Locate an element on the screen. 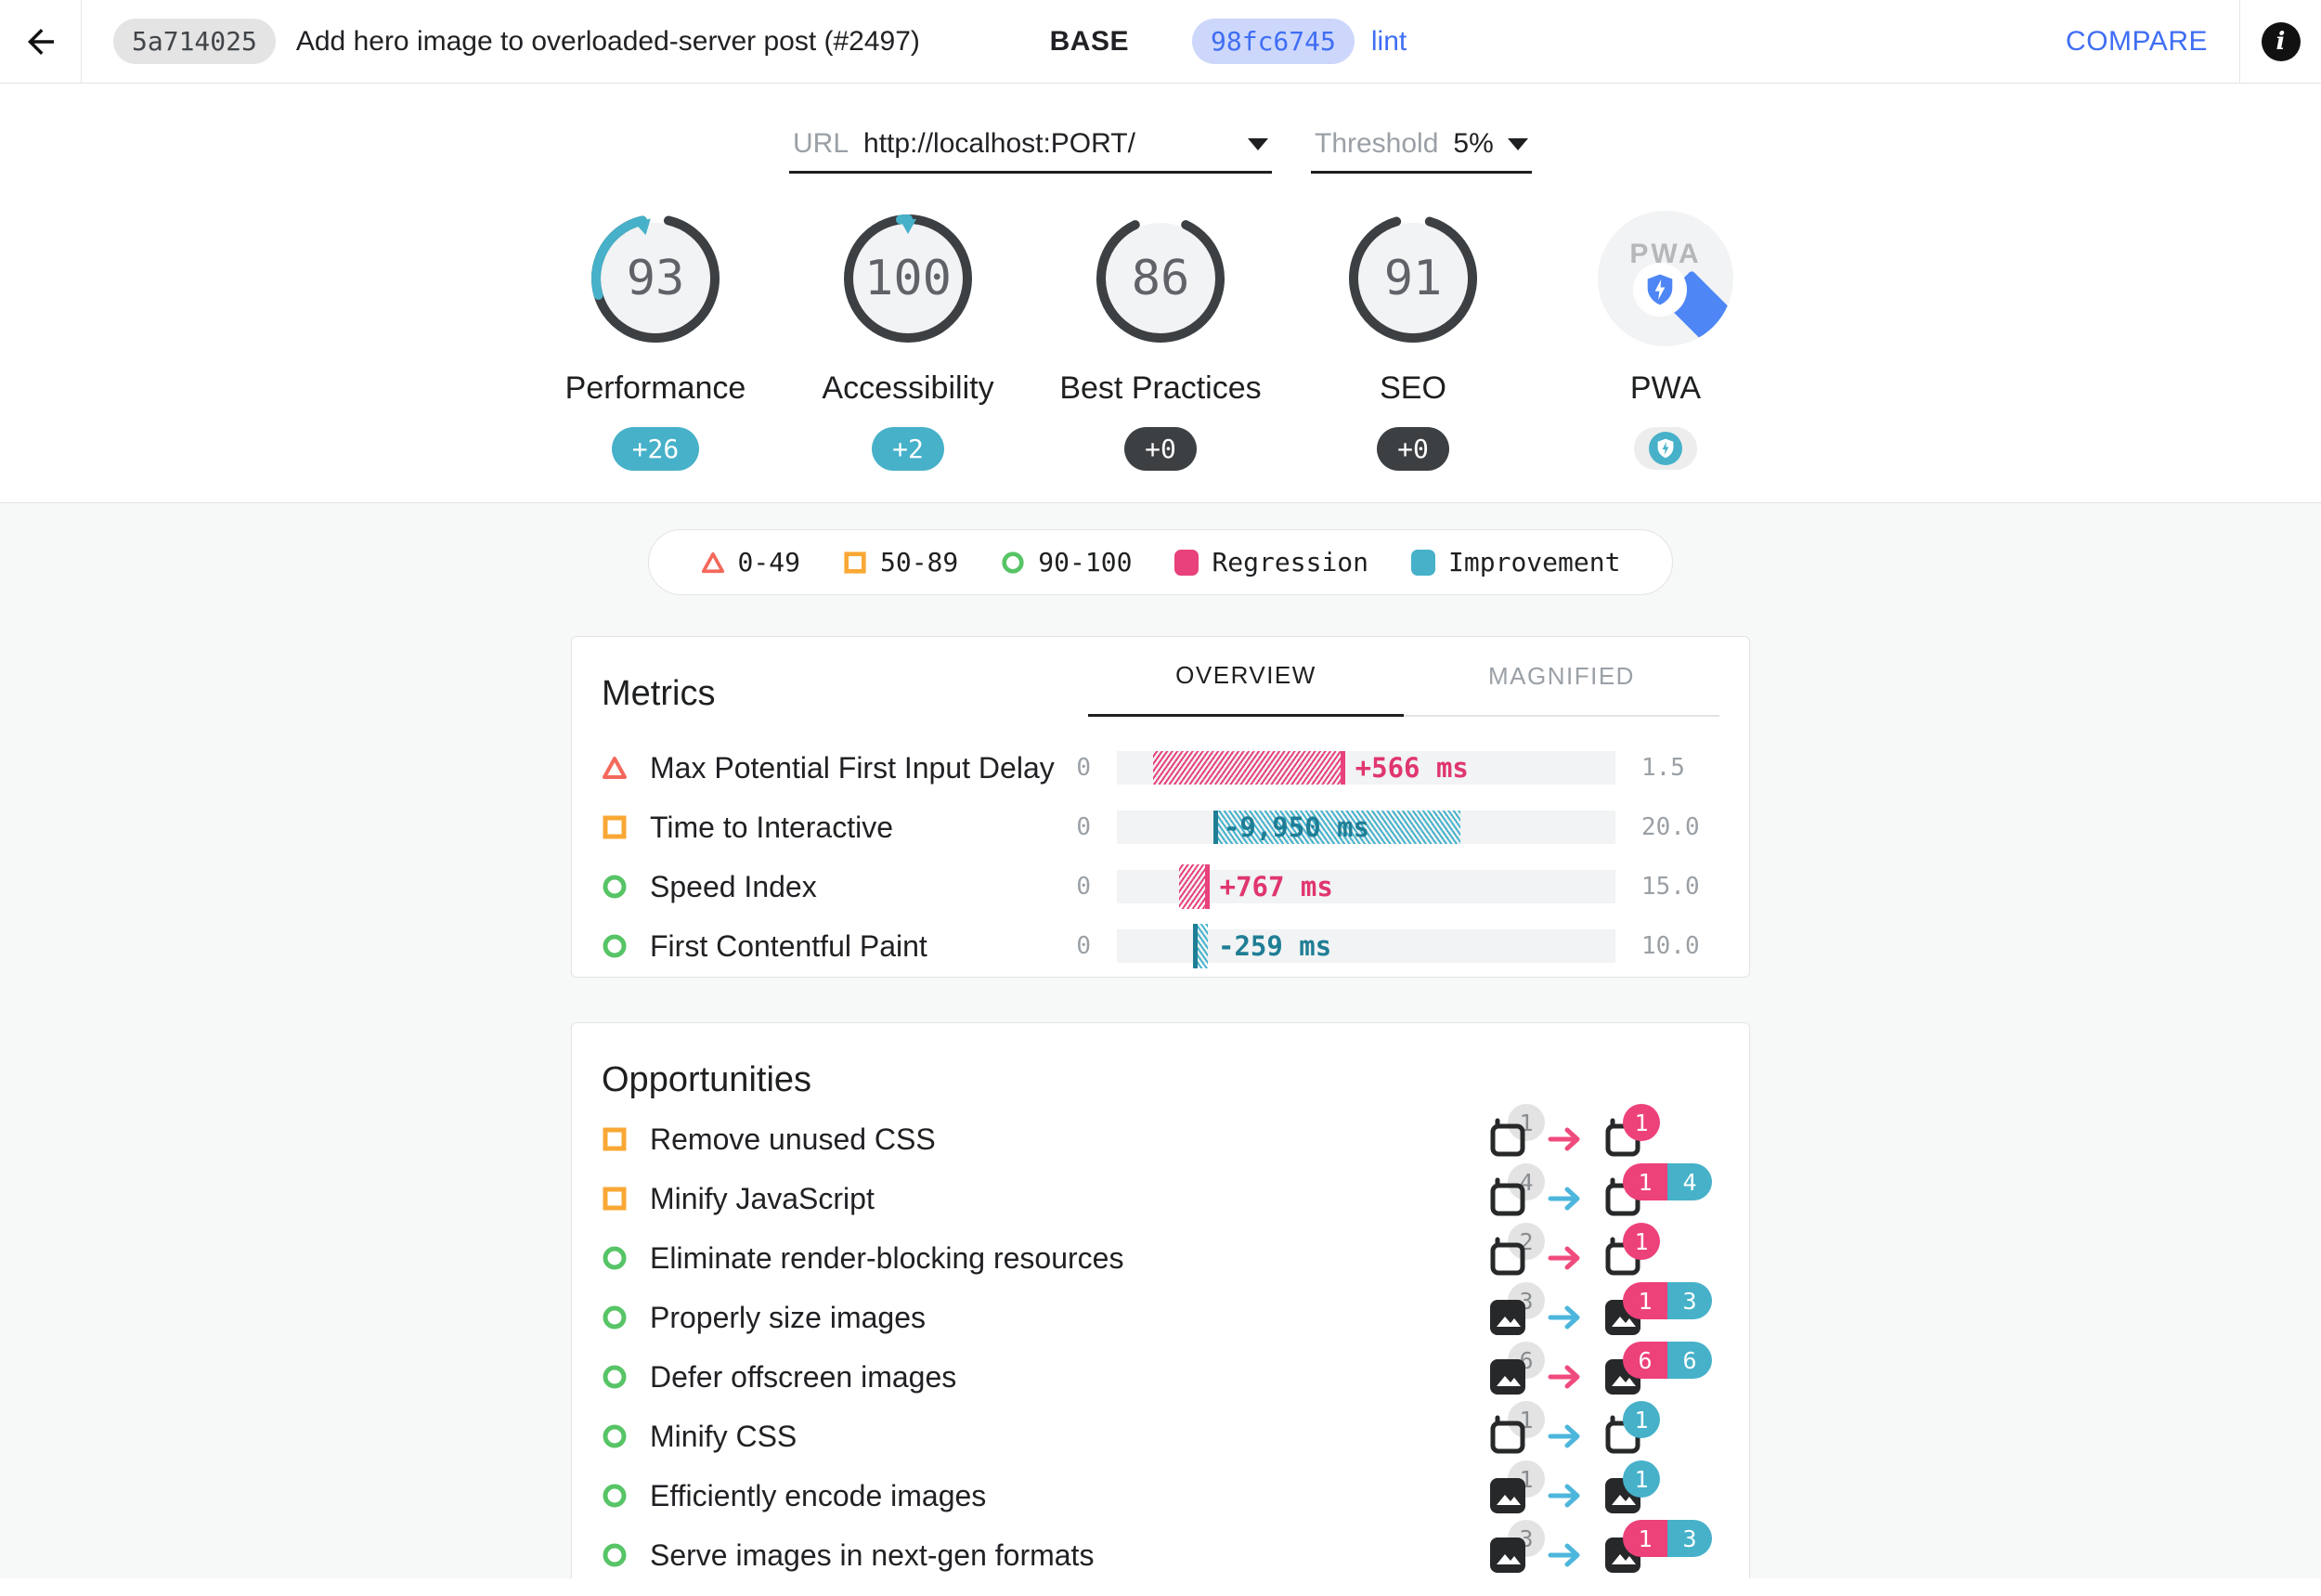 The image size is (2321, 1596). base-resource-icon: 1 is located at coordinates (1515, 1430).